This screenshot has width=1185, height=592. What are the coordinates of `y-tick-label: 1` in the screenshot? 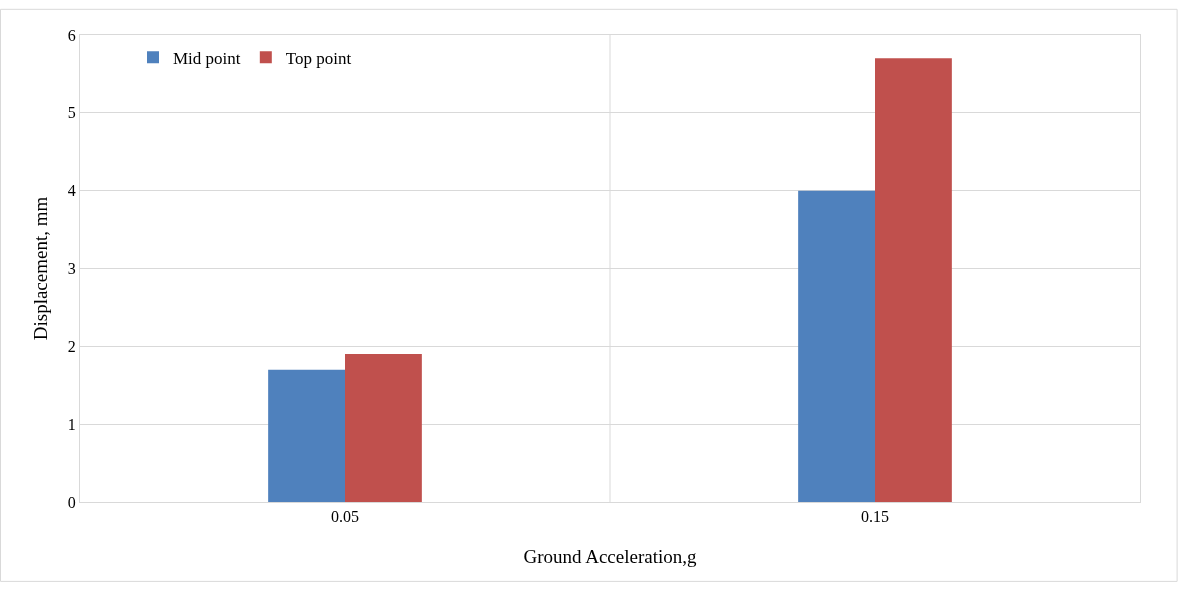 It's located at (71, 424).